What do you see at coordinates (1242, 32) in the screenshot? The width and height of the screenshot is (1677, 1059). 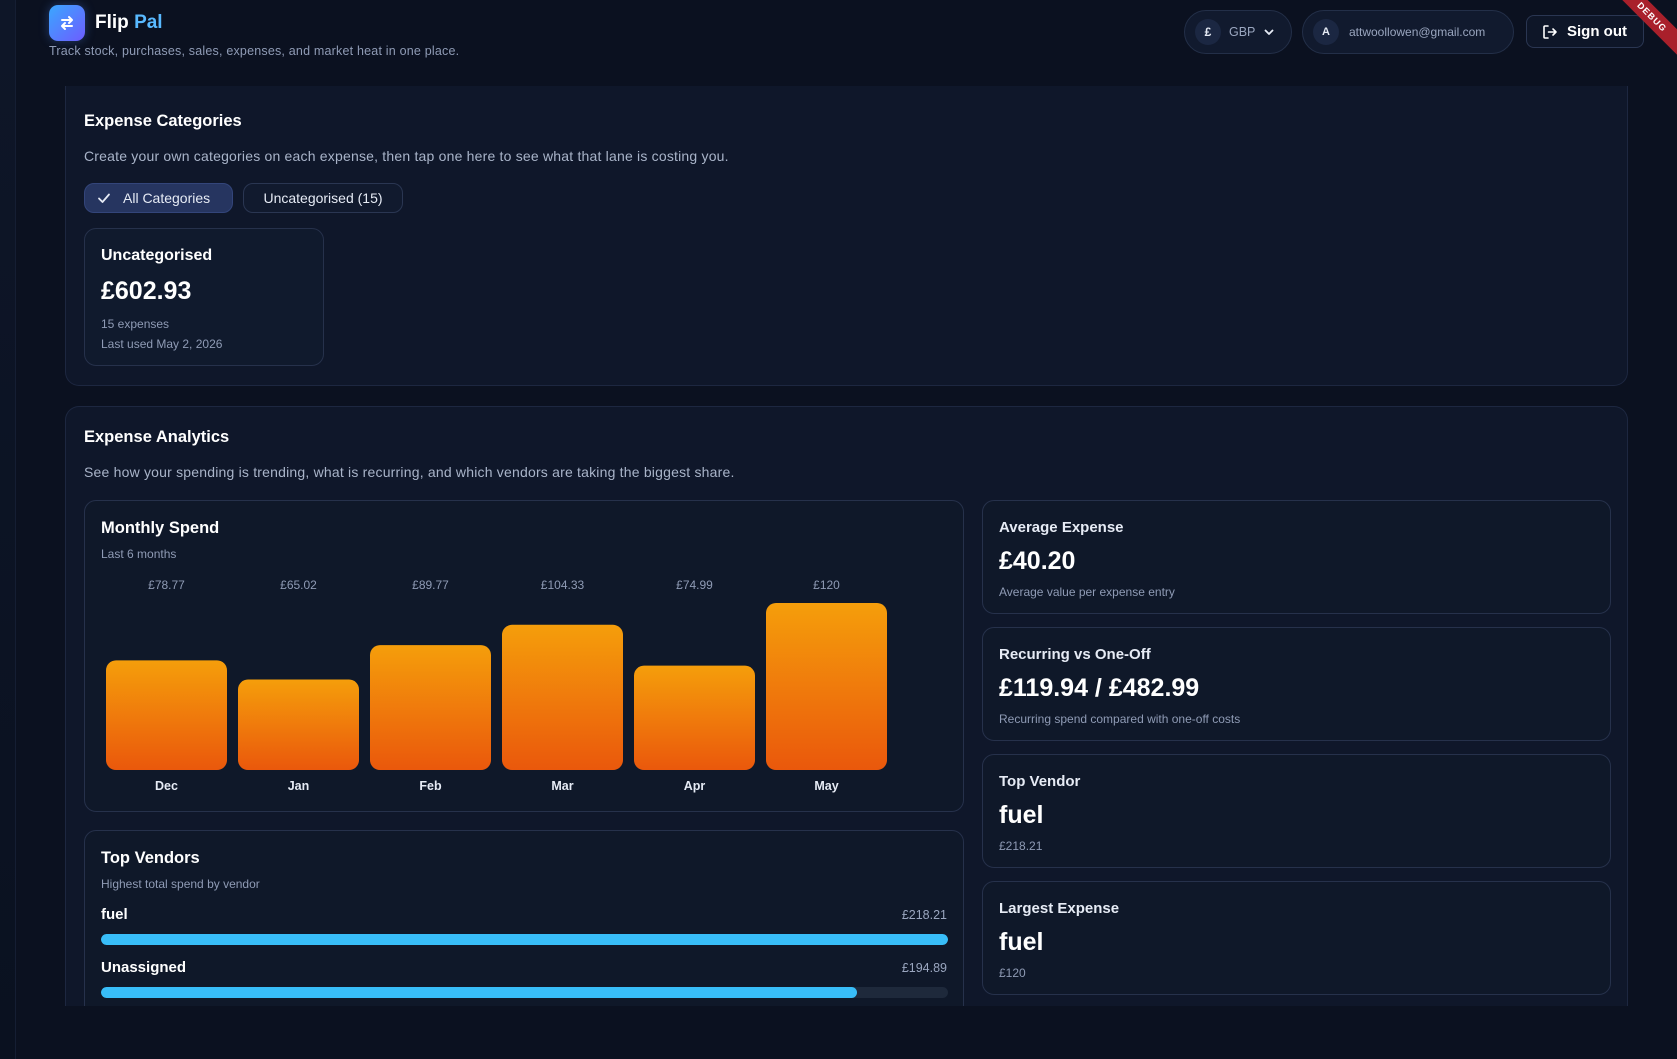 I see `currency-code: GBP` at bounding box center [1242, 32].